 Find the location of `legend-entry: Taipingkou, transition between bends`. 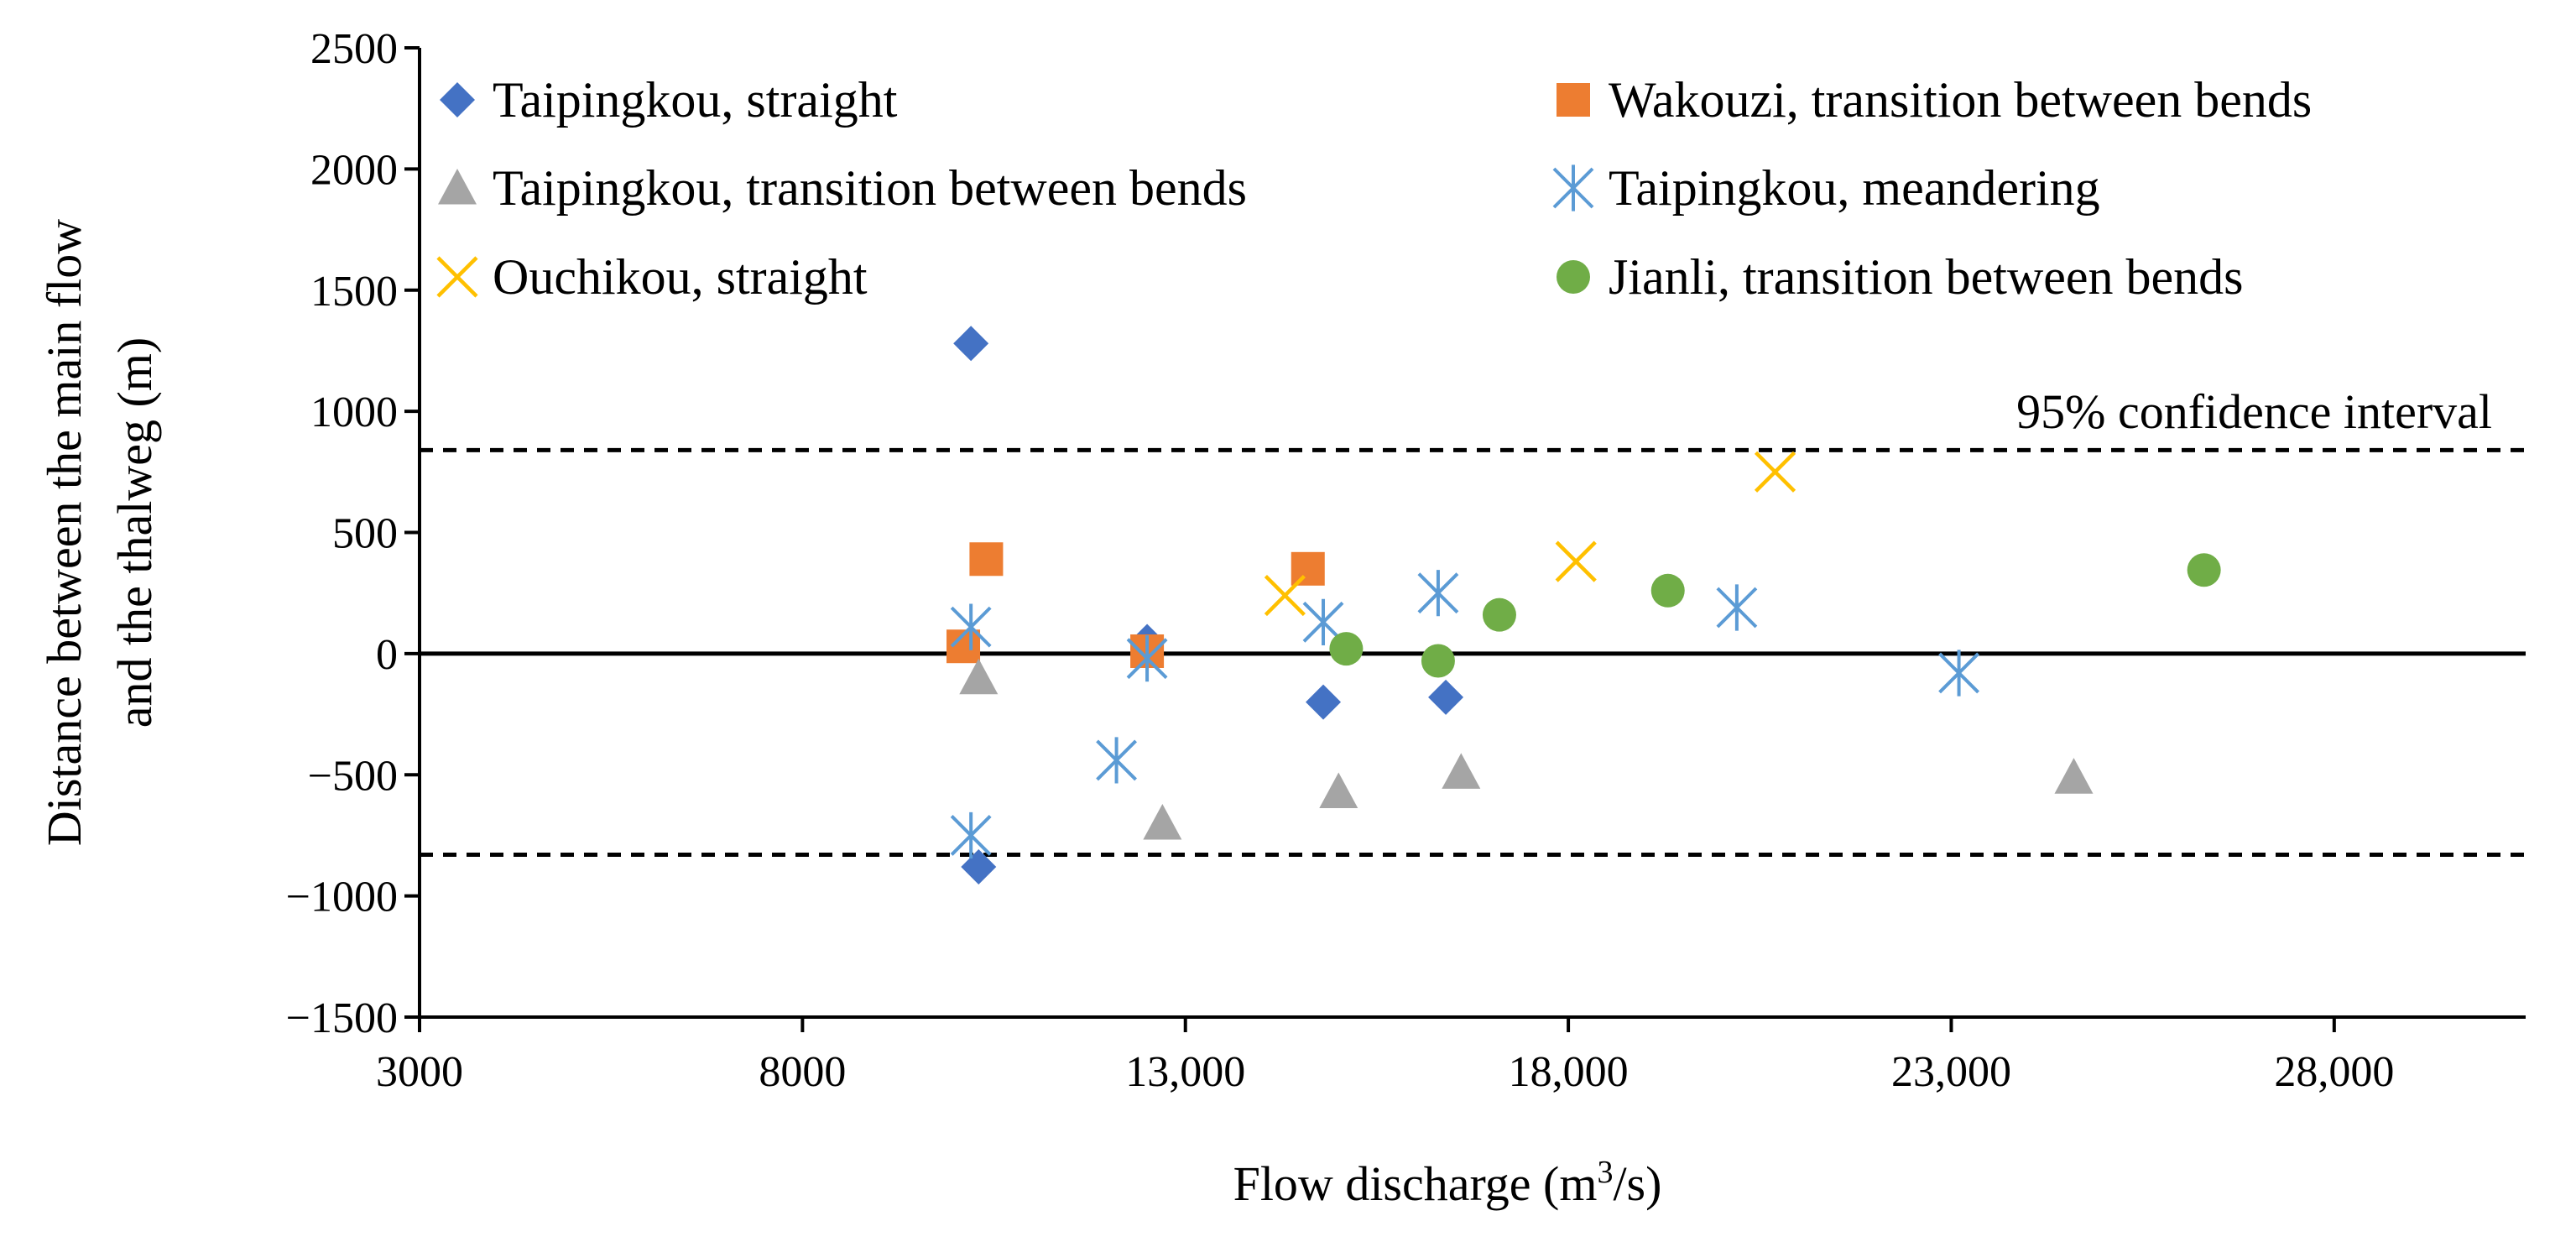

legend-entry: Taipingkou, transition between bends is located at coordinates (842, 188).